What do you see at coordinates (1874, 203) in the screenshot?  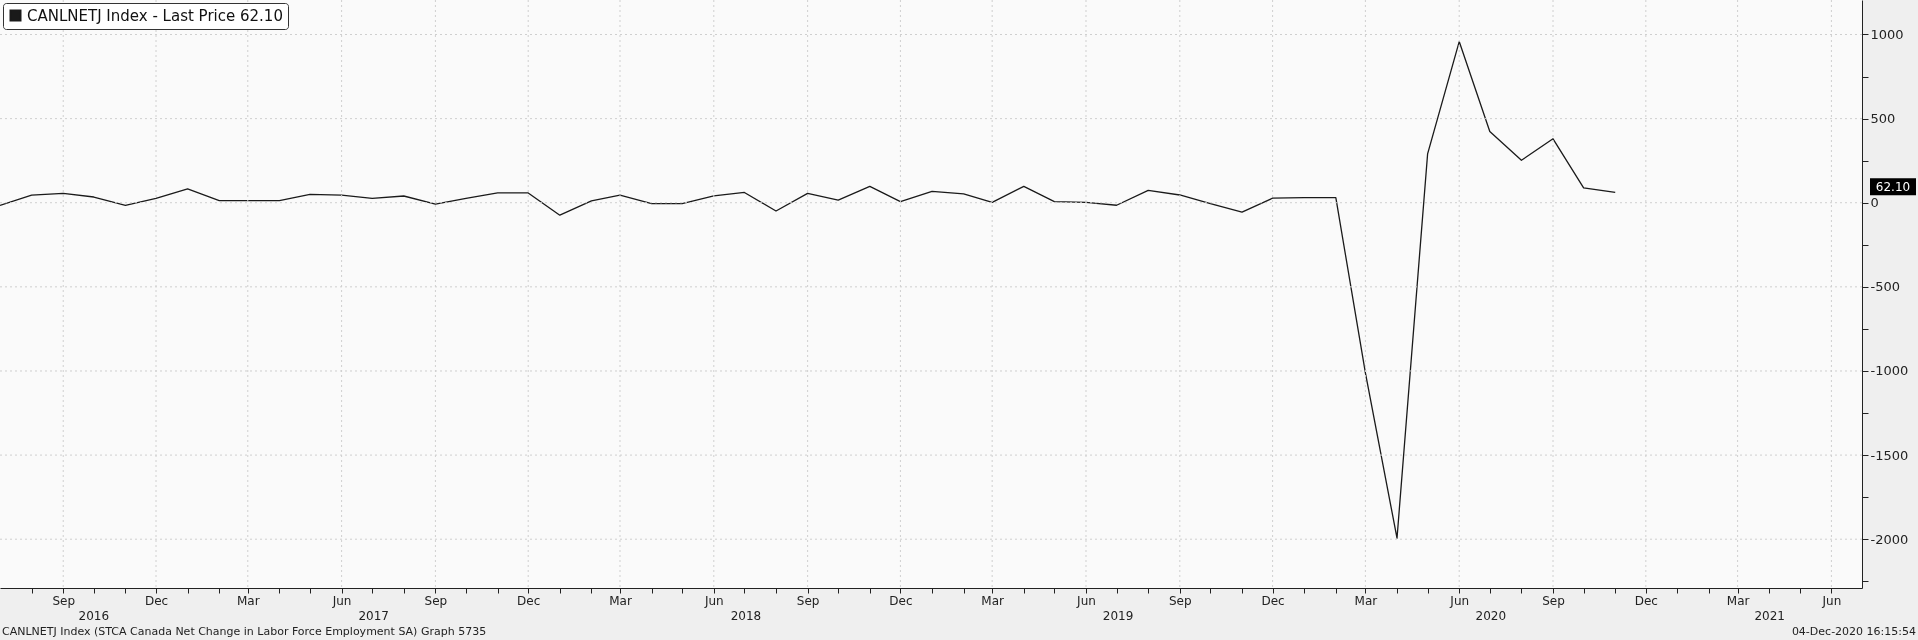 I see `y-tick-label: 0` at bounding box center [1874, 203].